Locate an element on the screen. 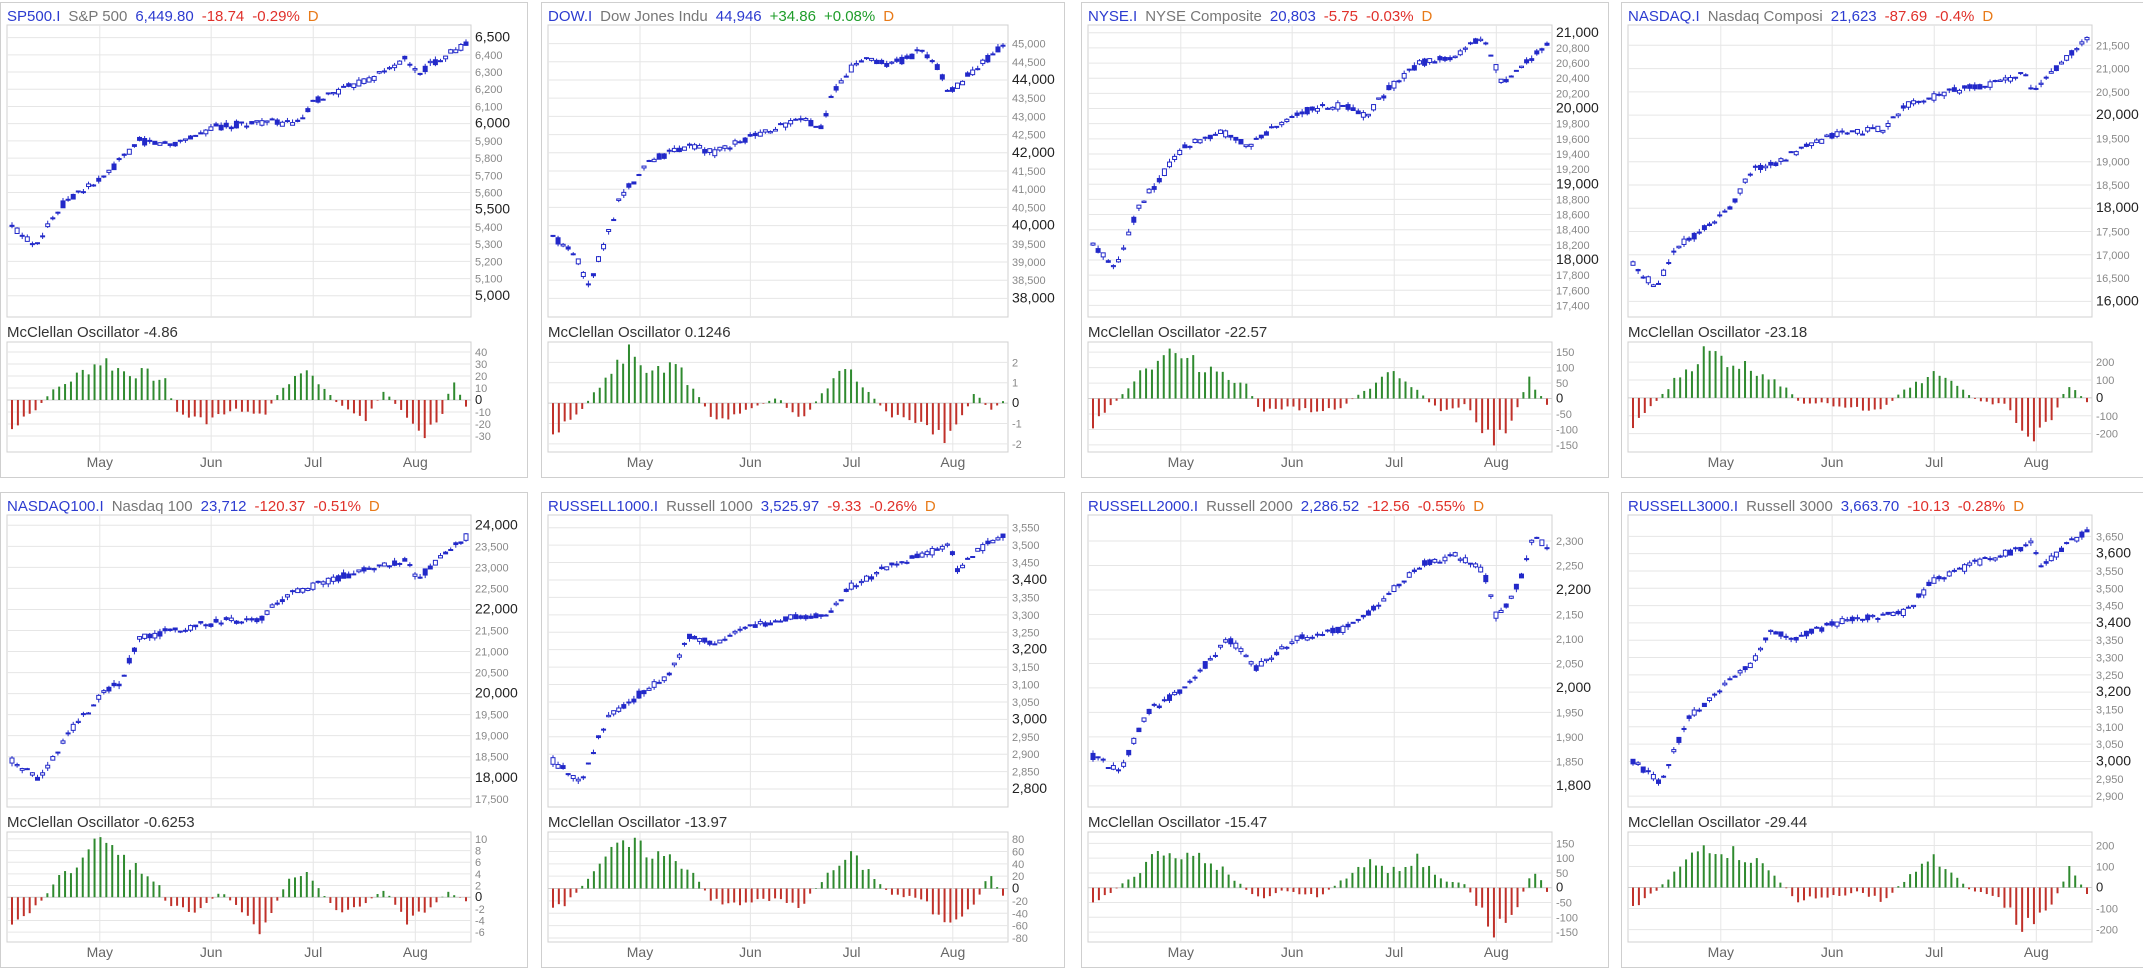  oscillator-tick-label: 0 is located at coordinates (1559, 887).